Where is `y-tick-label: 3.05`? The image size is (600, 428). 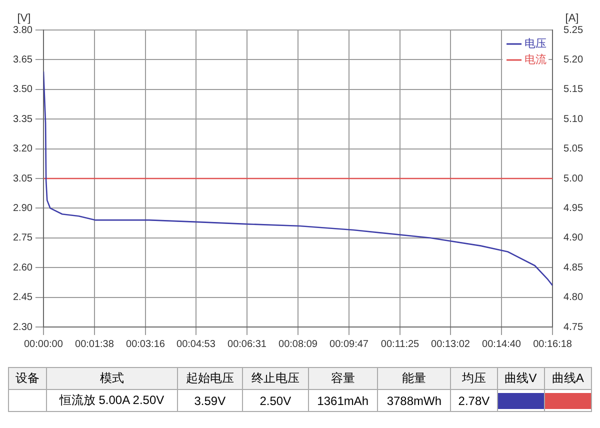
y-tick-label: 3.05 is located at coordinates (22, 178).